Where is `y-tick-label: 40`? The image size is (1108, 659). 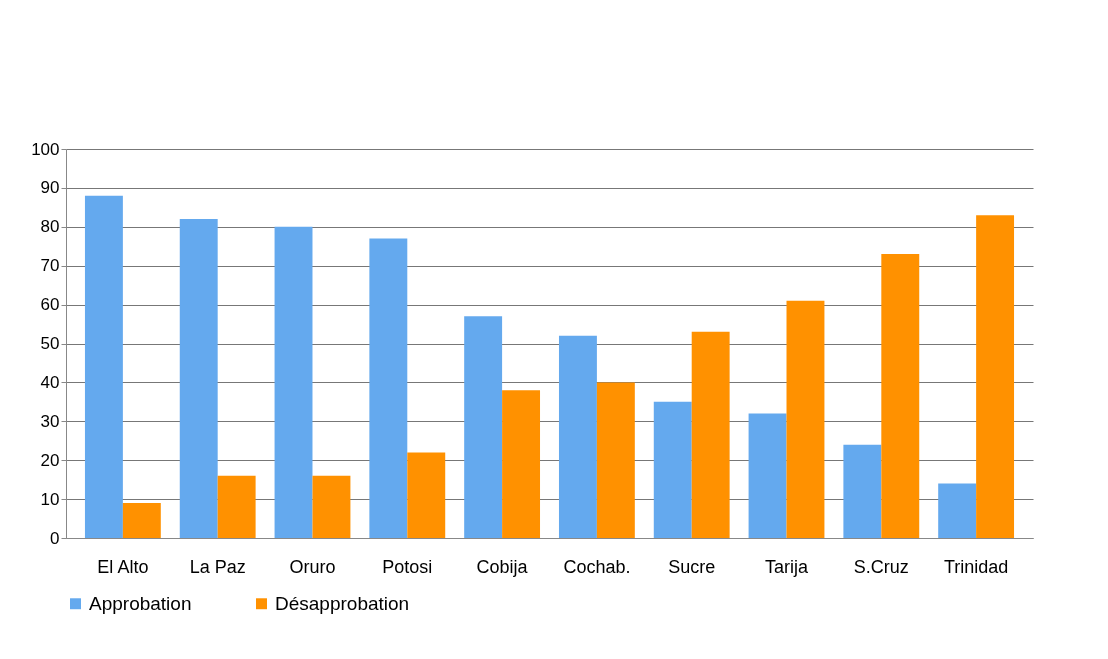
y-tick-label: 40 is located at coordinates (50, 382).